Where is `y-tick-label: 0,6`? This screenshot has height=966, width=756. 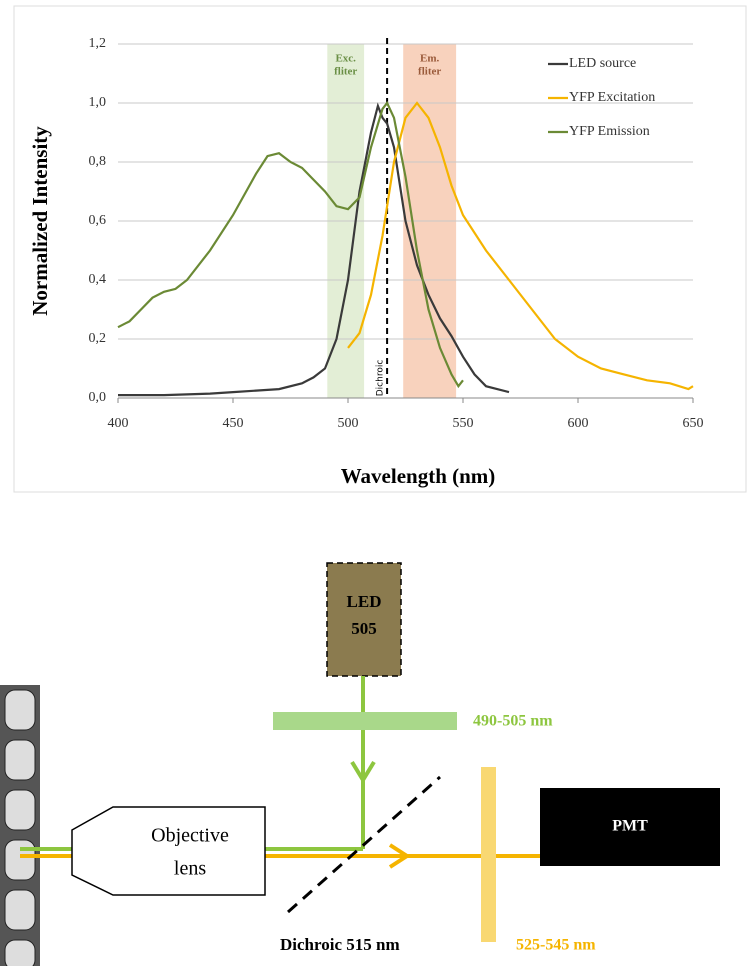
y-tick-label: 0,6 is located at coordinates (98, 220).